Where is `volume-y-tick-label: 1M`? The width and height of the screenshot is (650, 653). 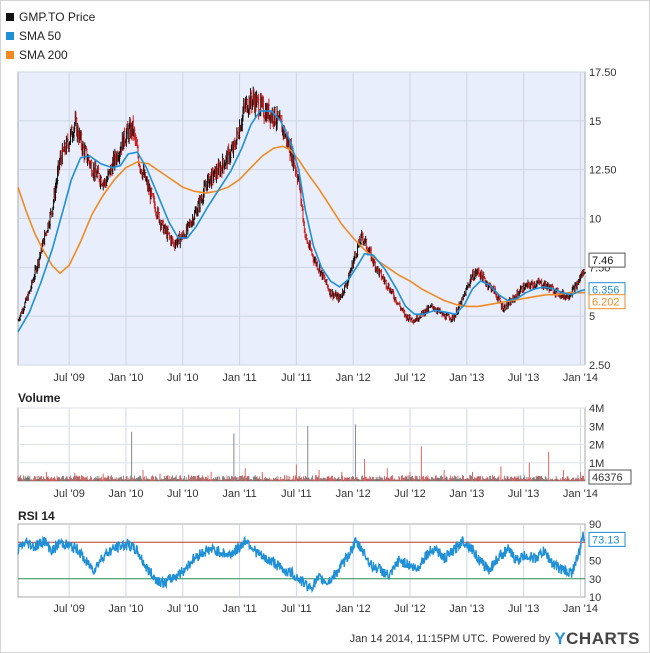 volume-y-tick-label: 1M is located at coordinates (596, 464).